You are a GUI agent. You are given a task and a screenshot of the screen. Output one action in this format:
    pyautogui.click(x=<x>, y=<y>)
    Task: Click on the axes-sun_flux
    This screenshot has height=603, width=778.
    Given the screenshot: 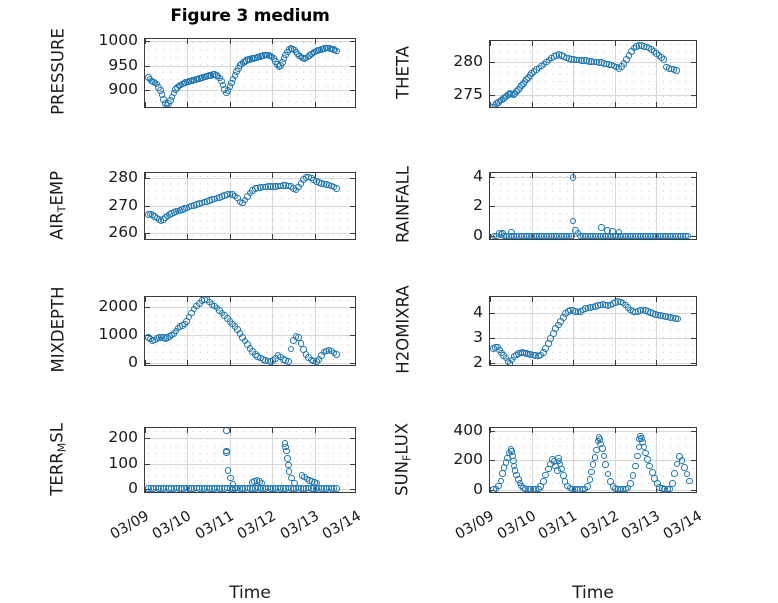 What is the action you would take?
    pyautogui.click(x=593, y=460)
    